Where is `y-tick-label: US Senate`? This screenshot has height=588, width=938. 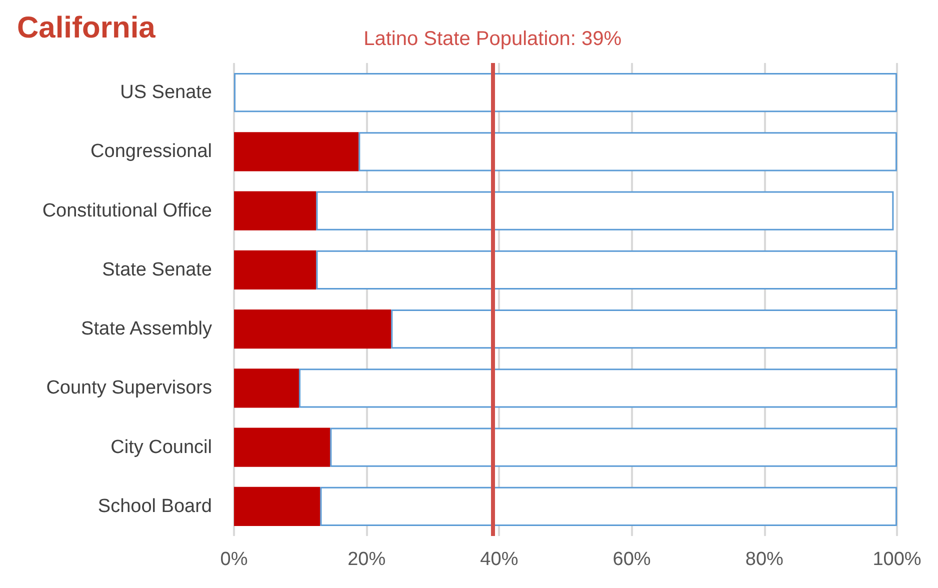
y-tick-label: US Senate is located at coordinates (166, 93).